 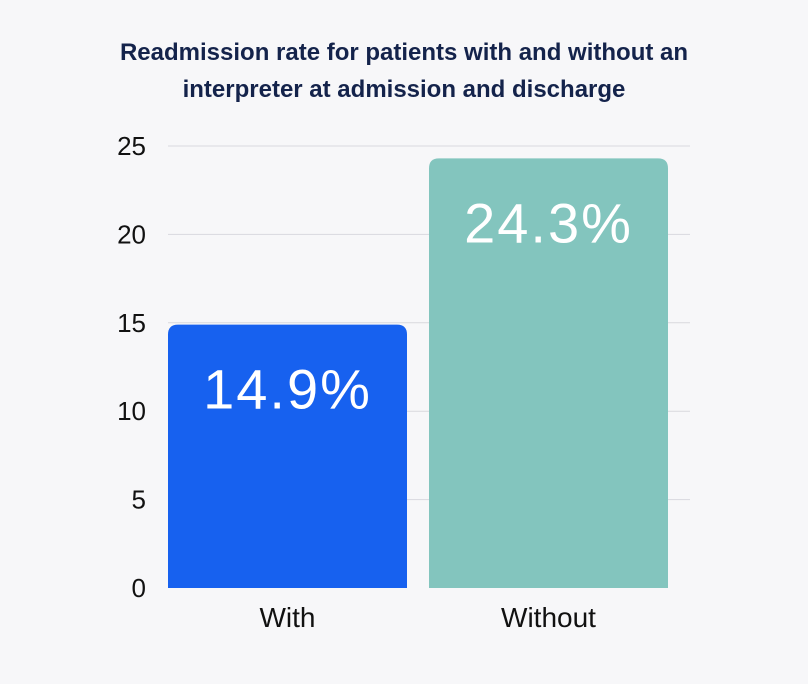 I want to click on y-tick-label-20: 20, so click(x=131, y=234).